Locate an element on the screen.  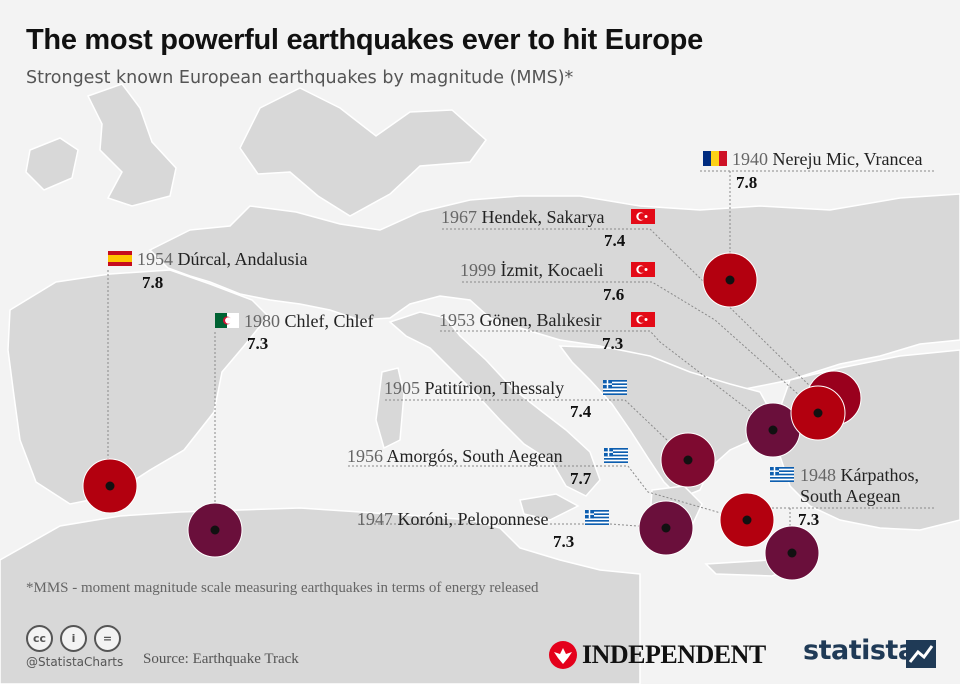
land-britain is located at coordinates (131, 145).